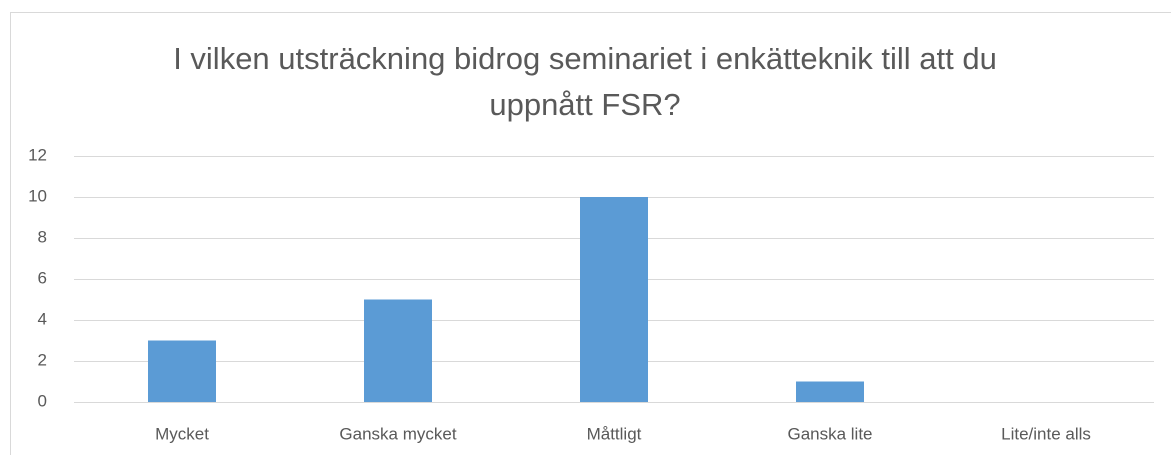 The width and height of the screenshot is (1171, 455). What do you see at coordinates (37, 154) in the screenshot?
I see `y-tick-label: 12` at bounding box center [37, 154].